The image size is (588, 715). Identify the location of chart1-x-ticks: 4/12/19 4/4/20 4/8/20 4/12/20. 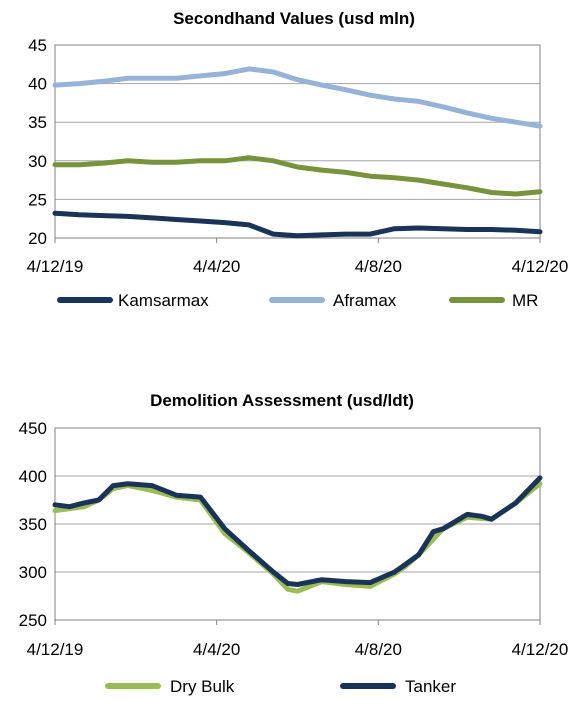
(298, 257).